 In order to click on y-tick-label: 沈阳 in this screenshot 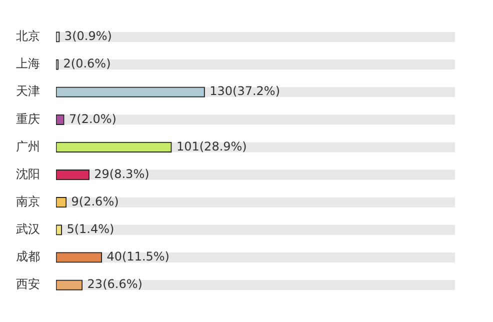, I will do `click(28, 173)`.